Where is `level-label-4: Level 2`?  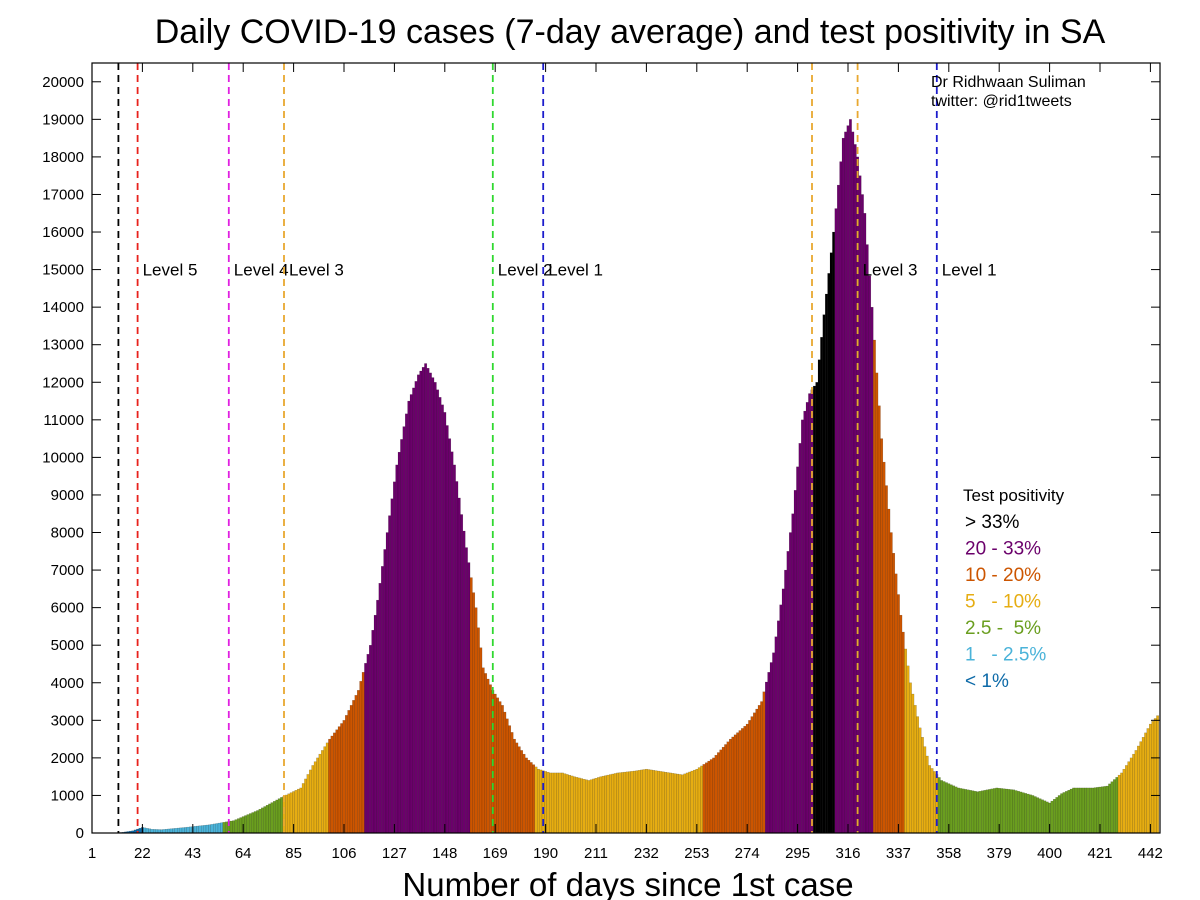
level-label-4: Level 2 is located at coordinates (525, 270).